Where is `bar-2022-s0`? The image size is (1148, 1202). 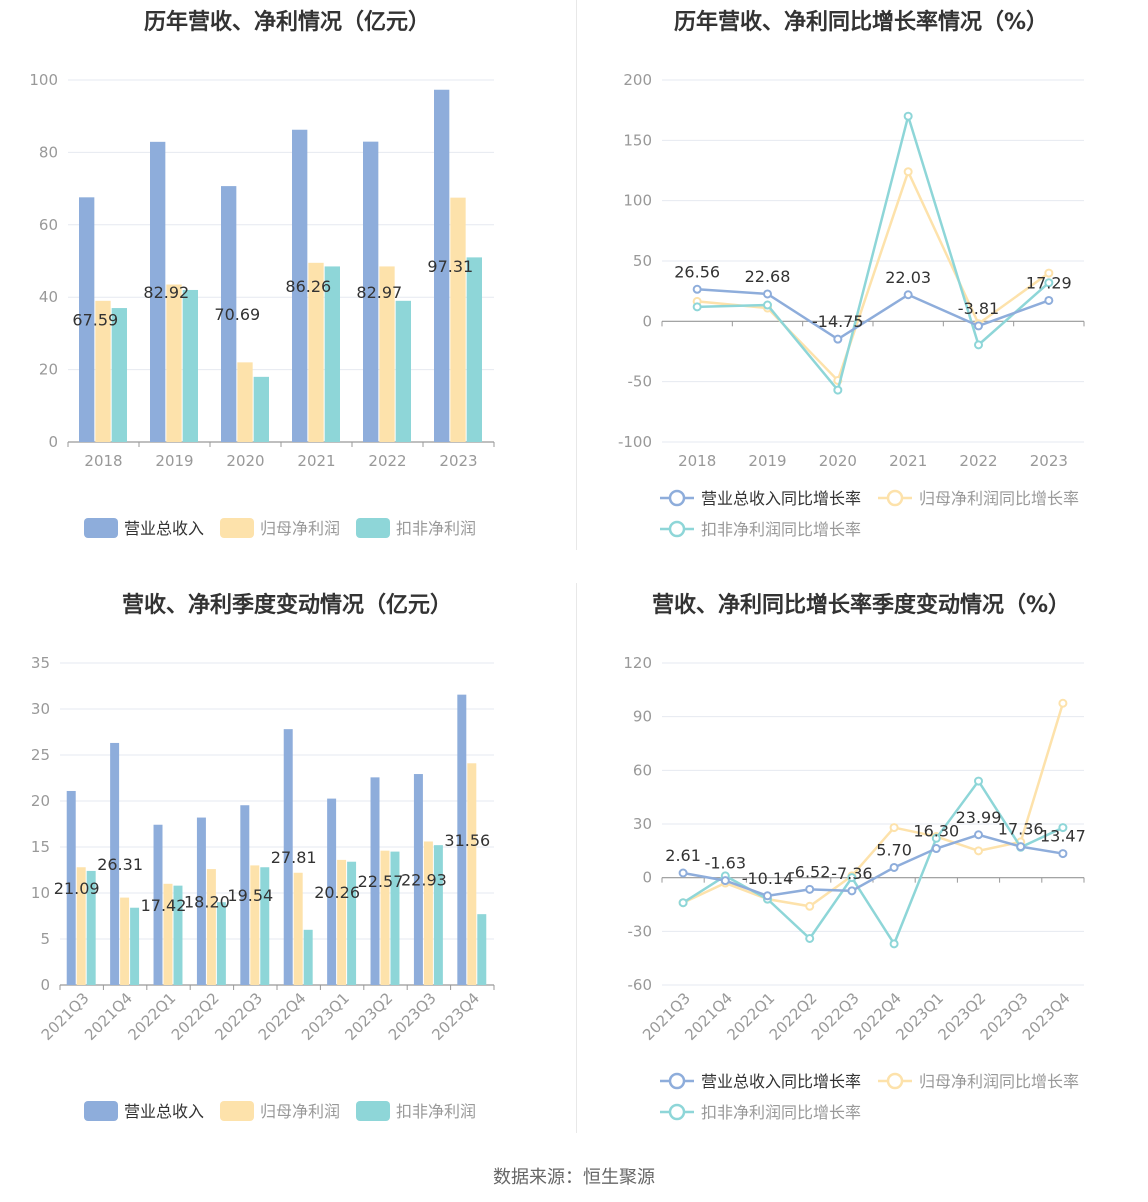 bar-2022-s0 is located at coordinates (371, 291).